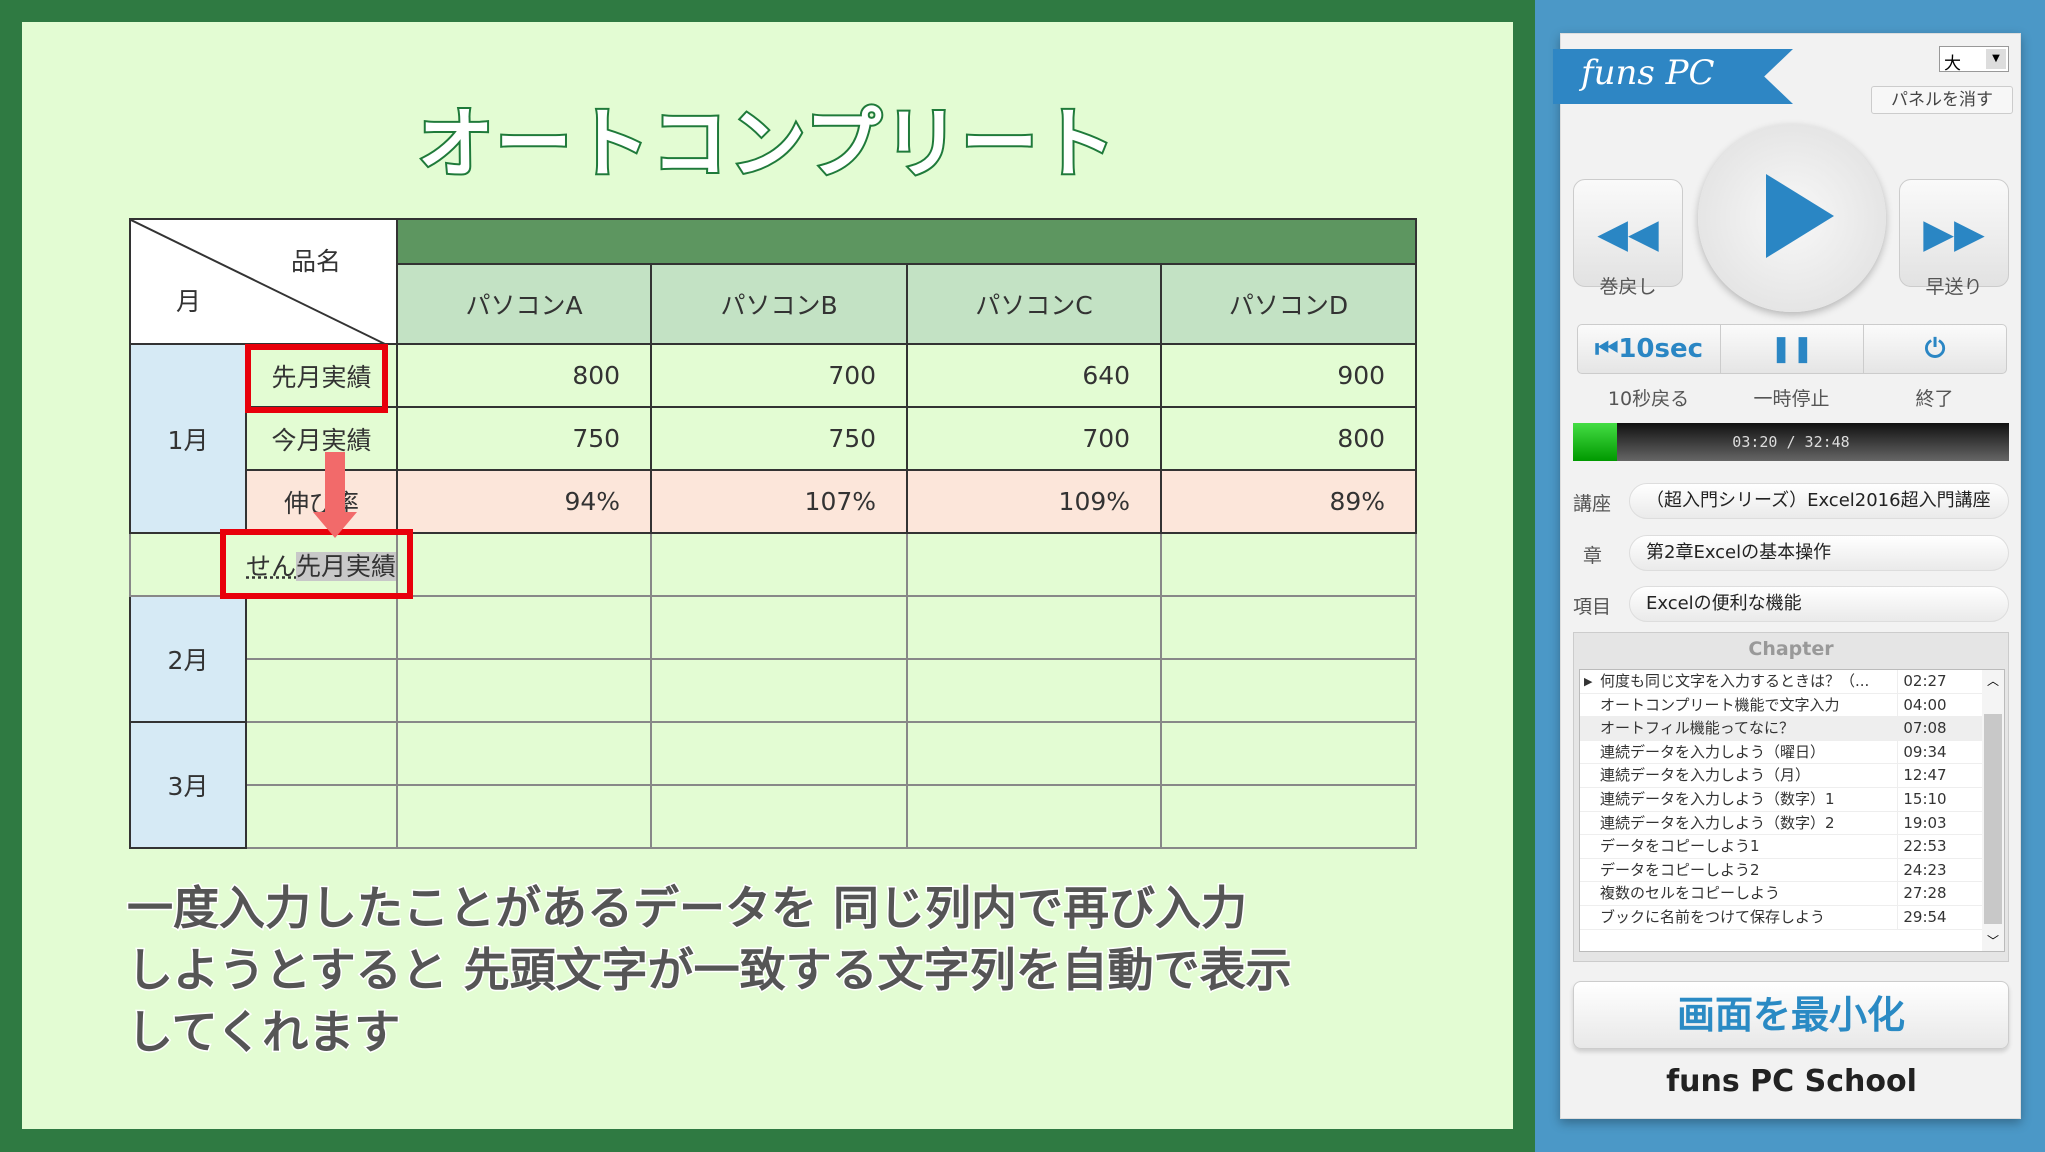  What do you see at coordinates (1792, 894) in the screenshot?
I see `chapter-item: 複数のセルをコピーしよう 27:28` at bounding box center [1792, 894].